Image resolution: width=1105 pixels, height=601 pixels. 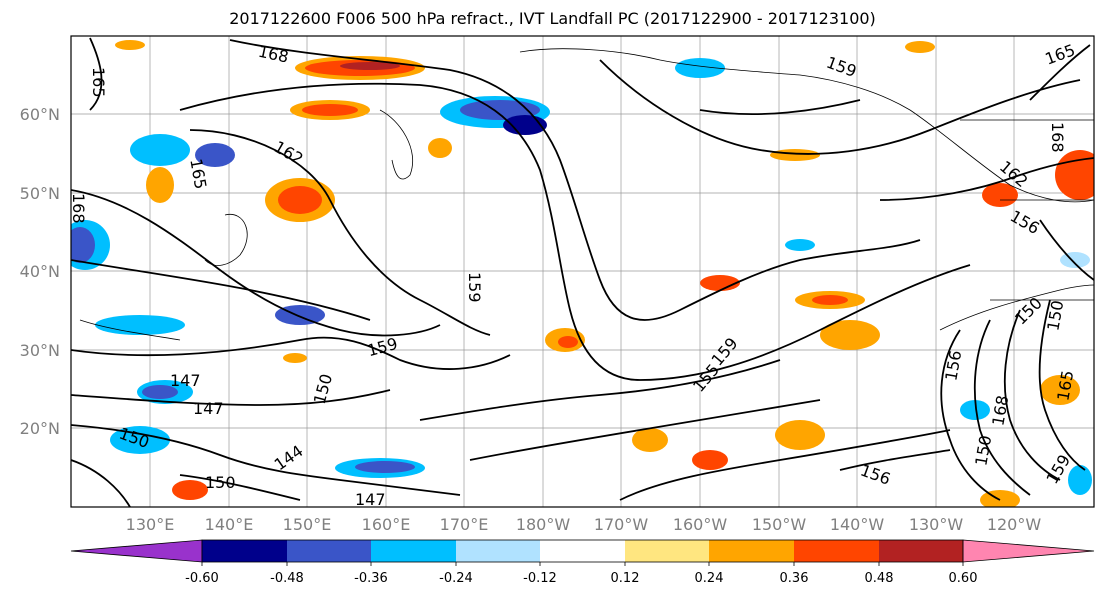 I want to click on lat-label: 40°N, so click(x=40, y=271).